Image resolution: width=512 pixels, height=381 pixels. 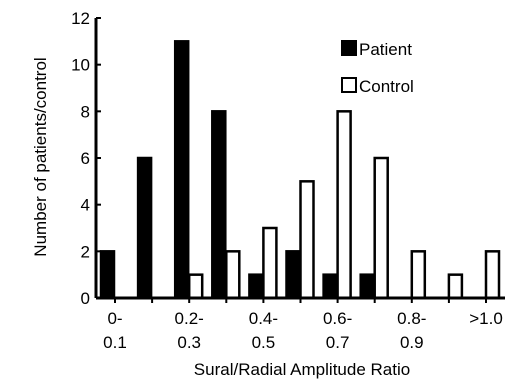 What do you see at coordinates (386, 86) in the screenshot?
I see `legend-control-label: Control` at bounding box center [386, 86].